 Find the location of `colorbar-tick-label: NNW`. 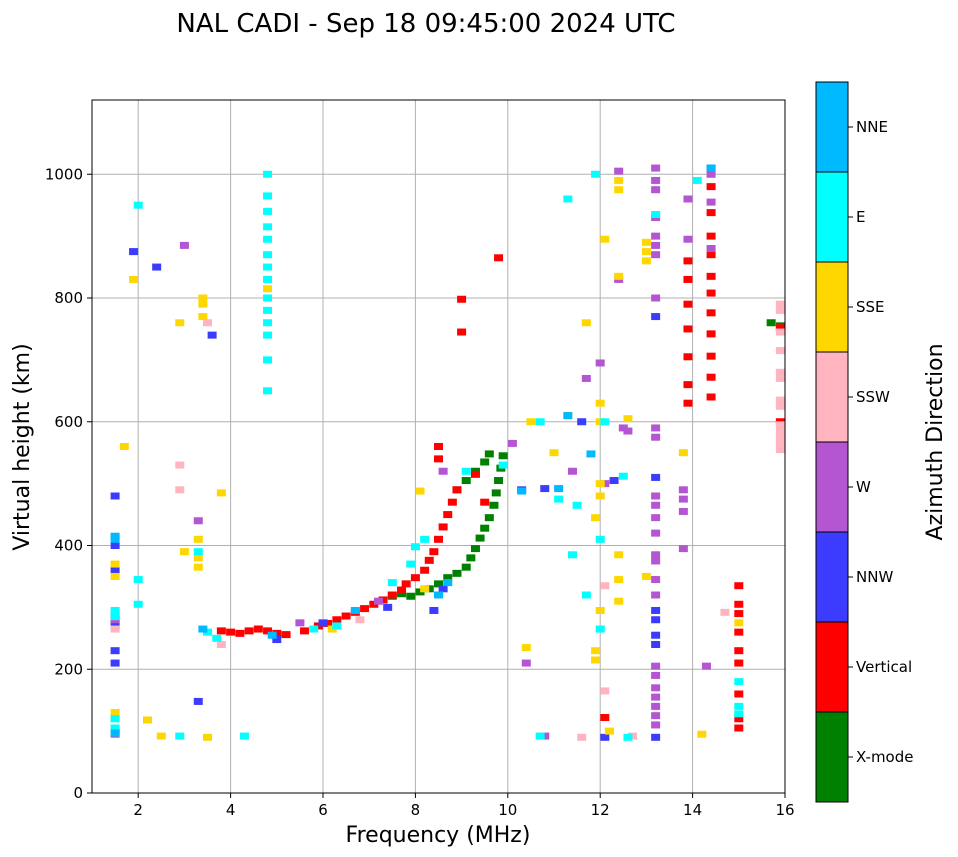

colorbar-tick-label: NNW is located at coordinates (874, 577).